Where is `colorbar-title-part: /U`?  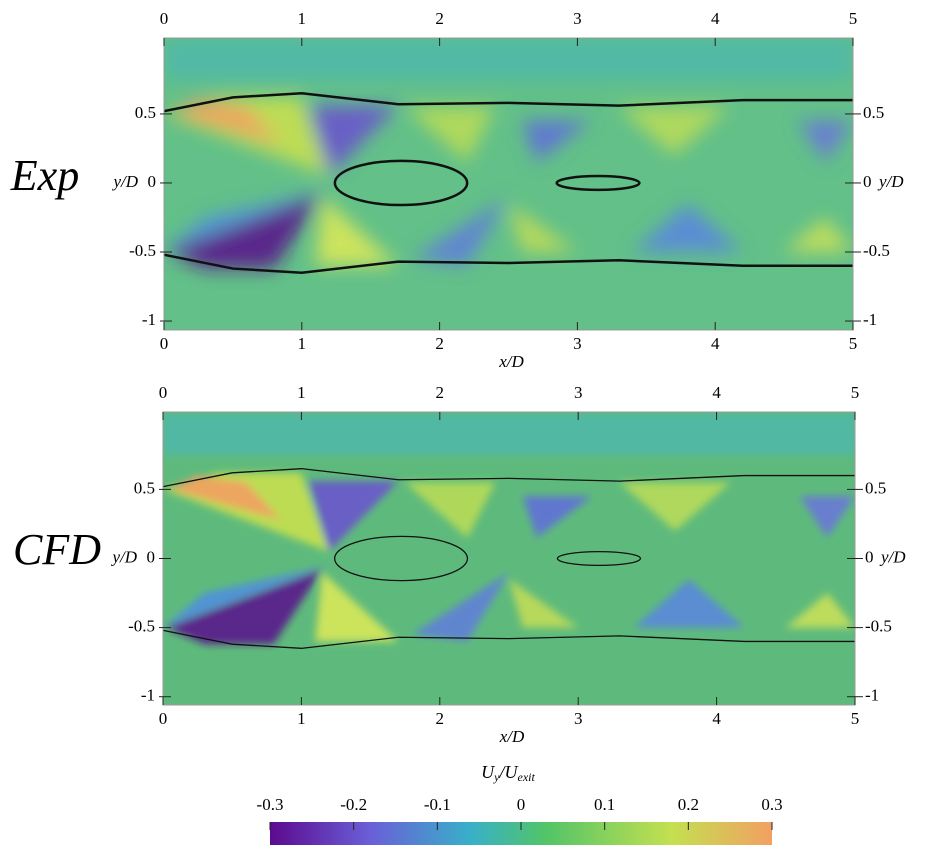 colorbar-title-part: /U is located at coordinates (509, 772).